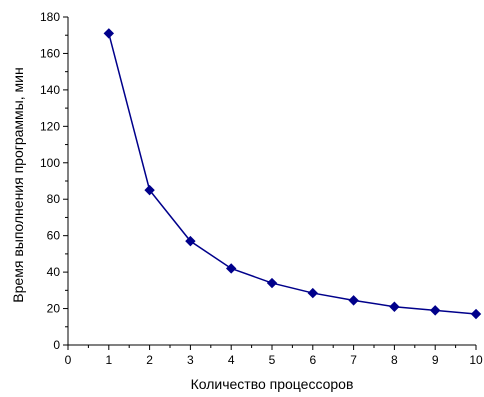 The width and height of the screenshot is (484, 397). What do you see at coordinates (435, 360) in the screenshot?
I see `x-tick-label: 9` at bounding box center [435, 360].